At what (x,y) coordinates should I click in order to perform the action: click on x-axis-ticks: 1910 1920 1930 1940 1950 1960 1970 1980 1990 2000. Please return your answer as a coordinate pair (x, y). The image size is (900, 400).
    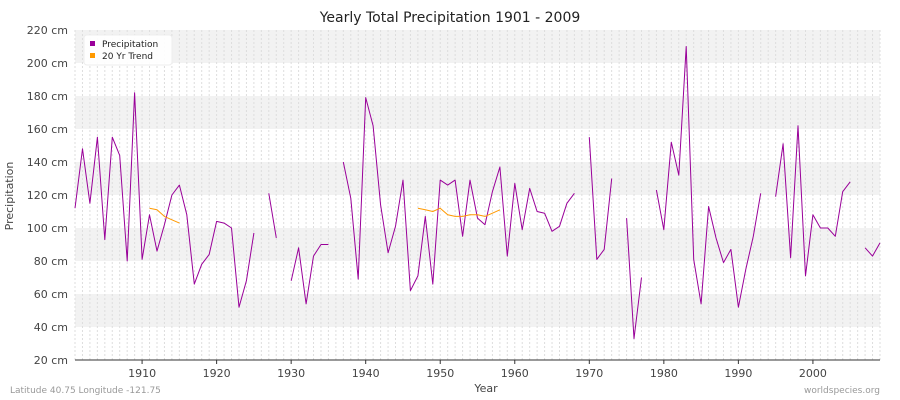
    Looking at the image, I should click on (477, 370).